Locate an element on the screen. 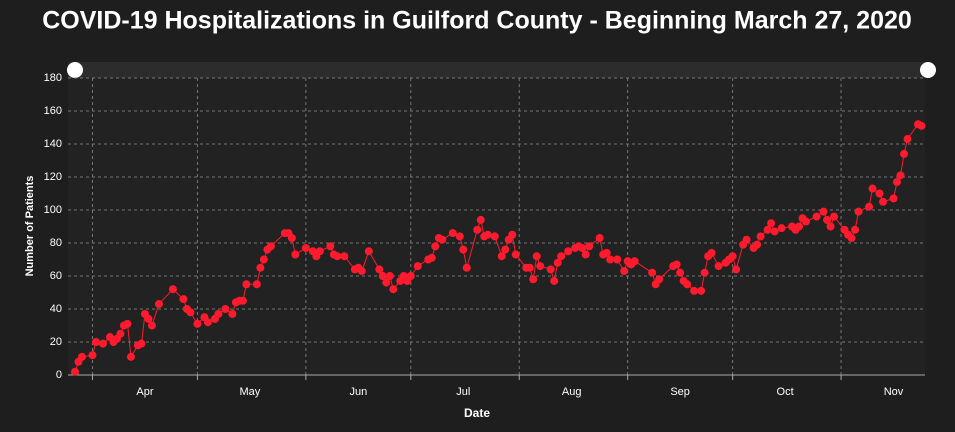  x-tick-label: Aug is located at coordinates (572, 392).